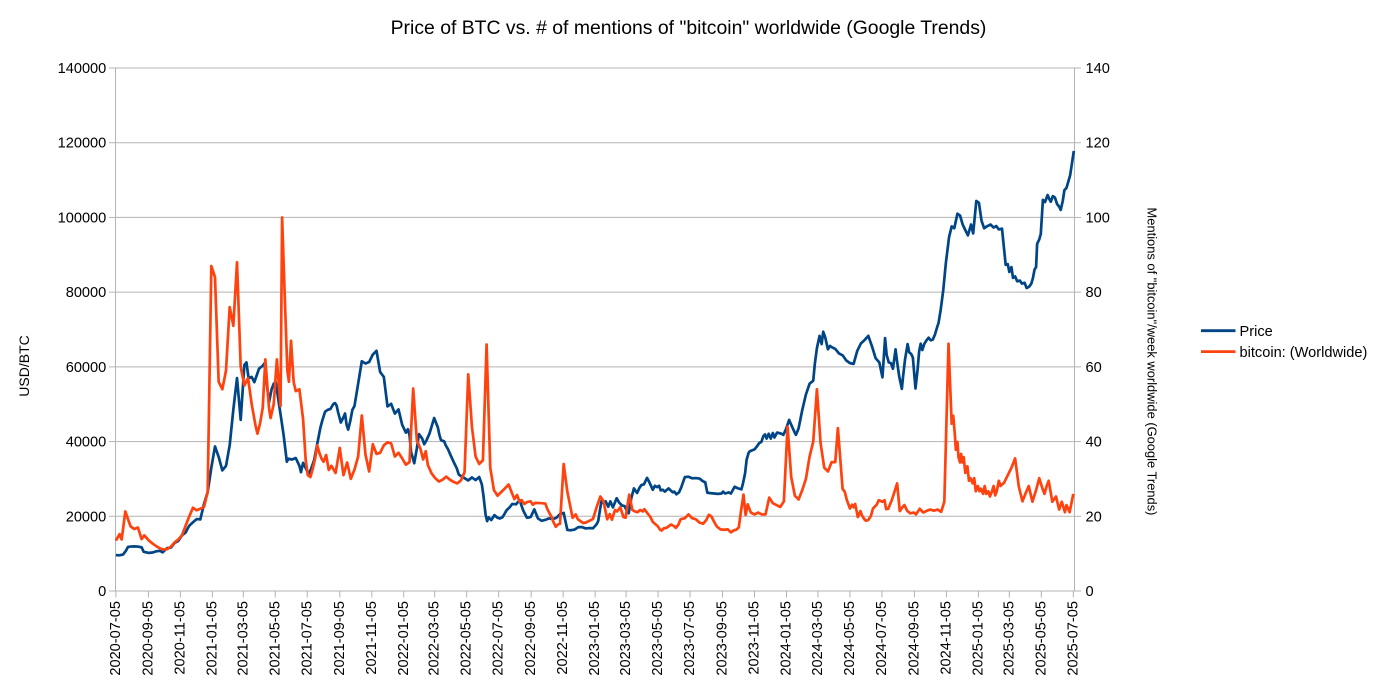  Describe the element at coordinates (86, 517) in the screenshot. I see `svg-text: 20000` at that location.